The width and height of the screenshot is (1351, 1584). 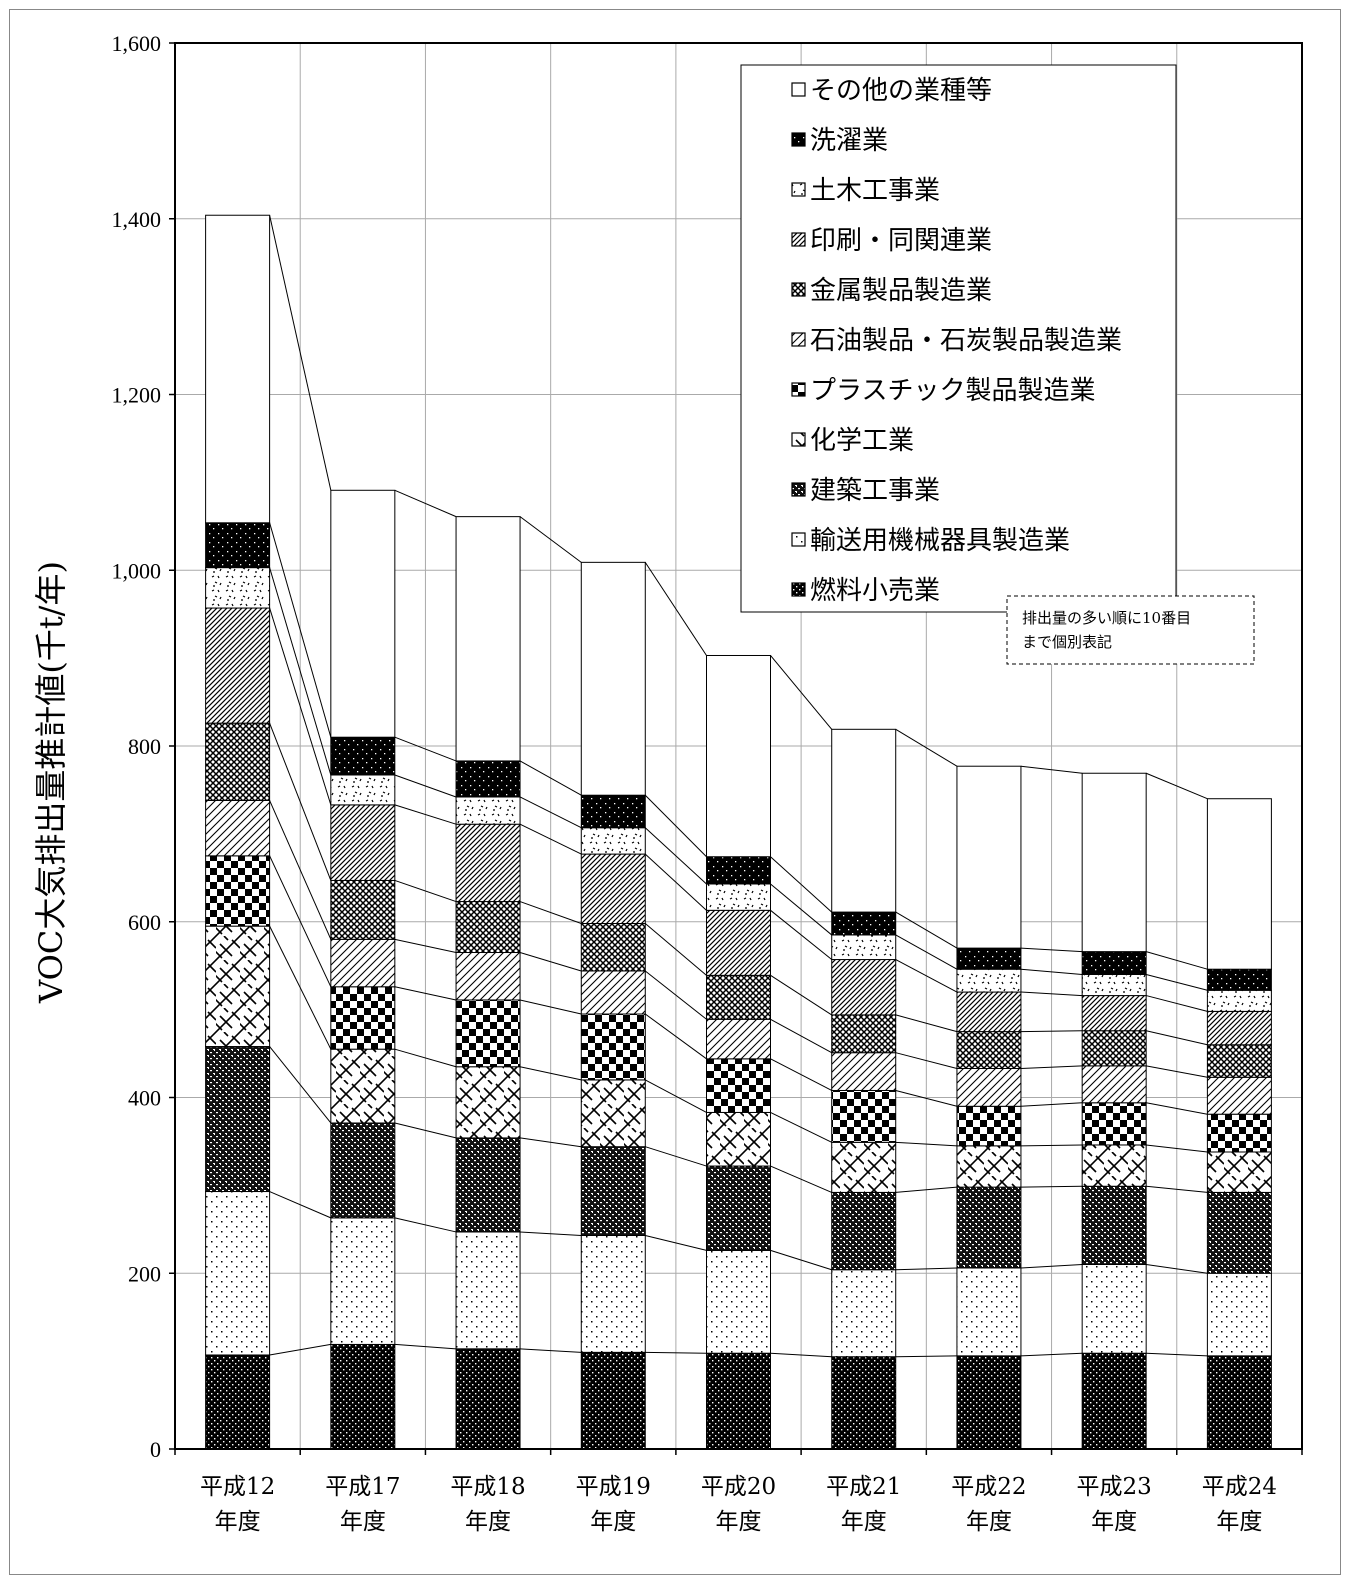 I want to click on legend-label: 輸送用機械器具製造業, so click(x=940, y=541).